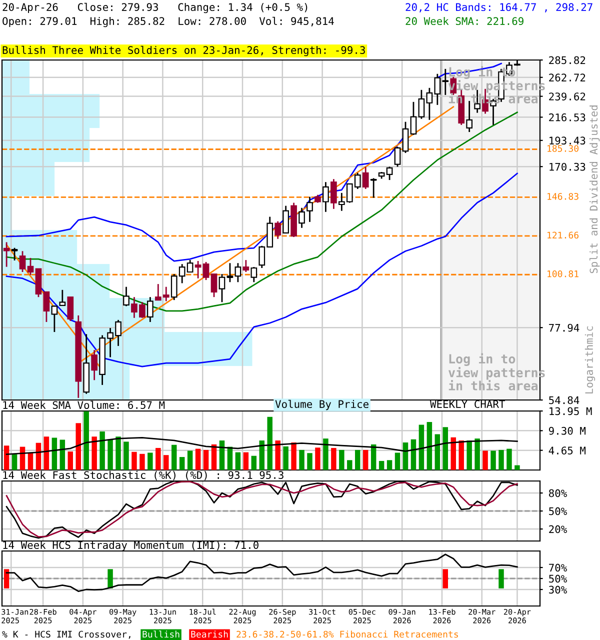 The image size is (600, 640). I want to click on chart-title: 14 Week SMA Volume: 6.57 M, so click(84, 404).